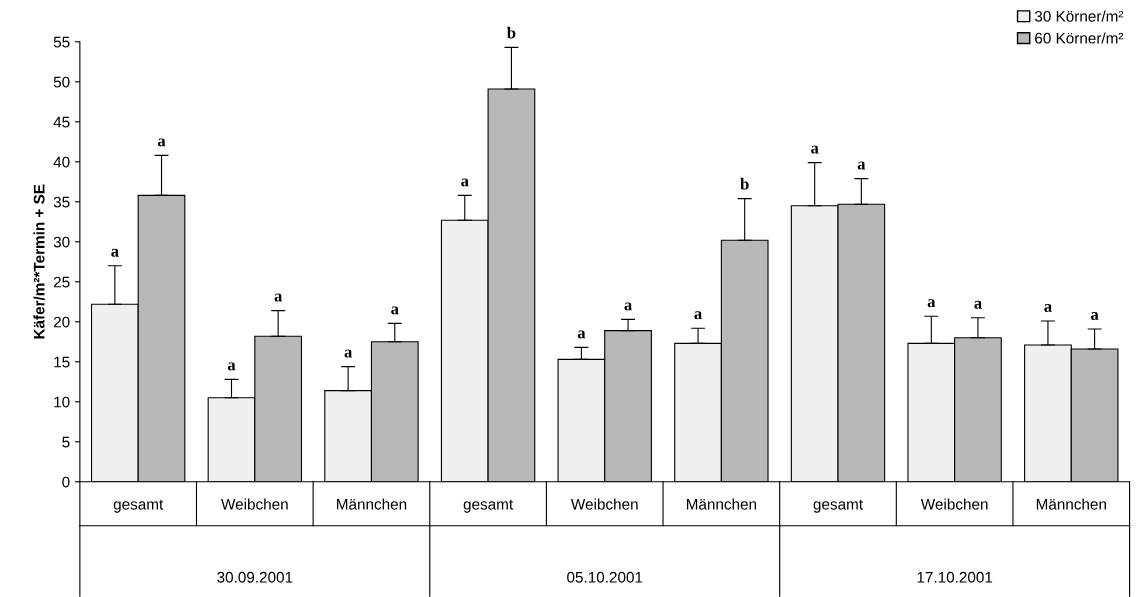 The height and width of the screenshot is (597, 1141). I want to click on y-tick-label: 45, so click(61, 122).